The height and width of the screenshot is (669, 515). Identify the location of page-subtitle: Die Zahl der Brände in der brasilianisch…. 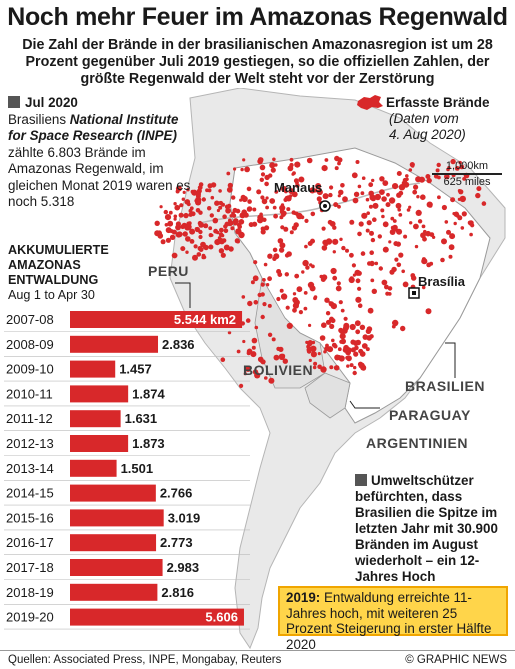
(257, 62).